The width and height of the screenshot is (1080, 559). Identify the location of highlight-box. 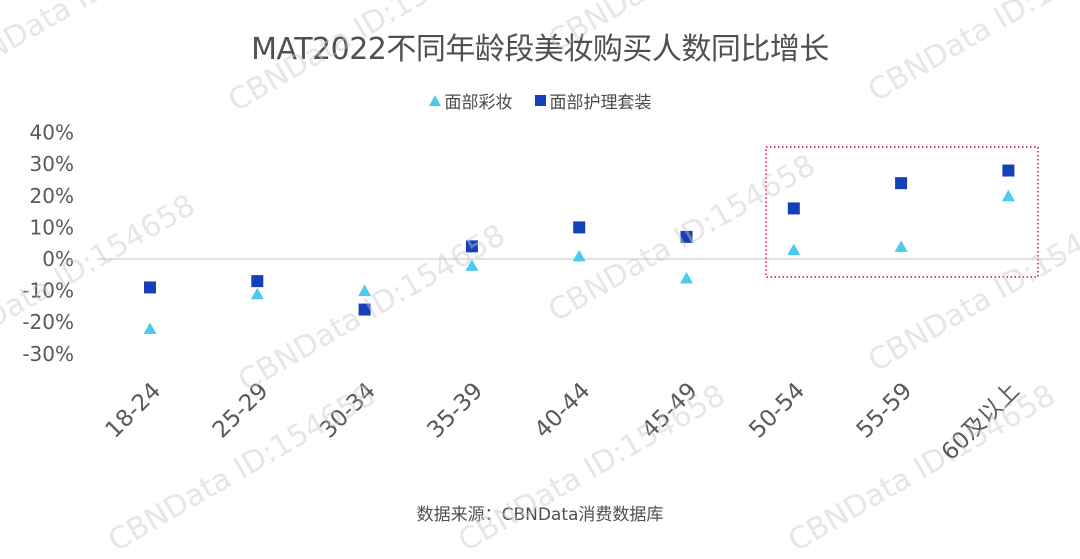
(902, 212).